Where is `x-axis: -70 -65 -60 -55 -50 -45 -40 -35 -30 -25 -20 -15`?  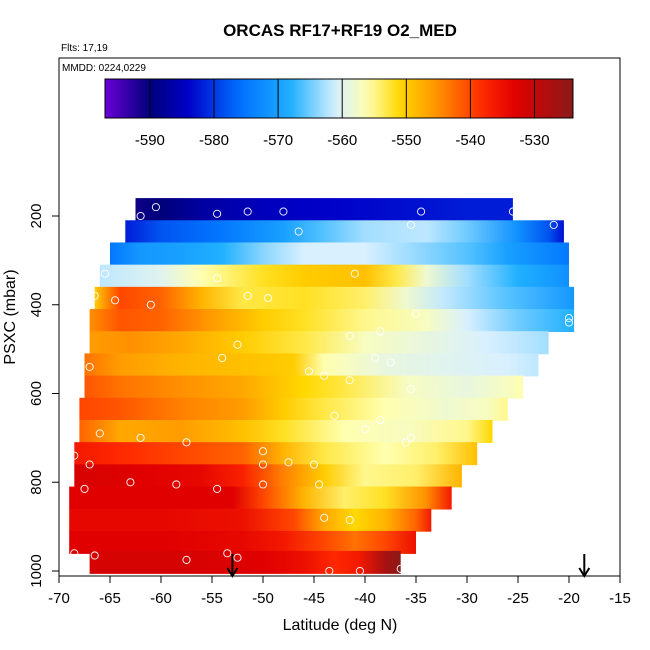 x-axis: -70 -65 -60 -55 -50 -45 -40 -35 -30 -25 -20 -15 is located at coordinates (339, 591).